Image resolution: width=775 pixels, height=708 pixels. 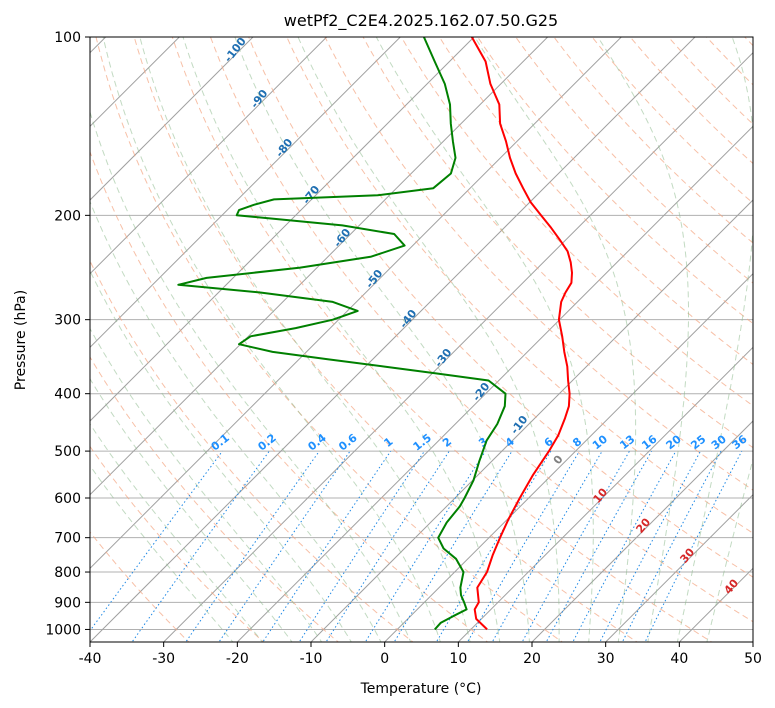 What do you see at coordinates (67, 573) in the screenshot?
I see `y-tick-label: 800` at bounding box center [67, 573].